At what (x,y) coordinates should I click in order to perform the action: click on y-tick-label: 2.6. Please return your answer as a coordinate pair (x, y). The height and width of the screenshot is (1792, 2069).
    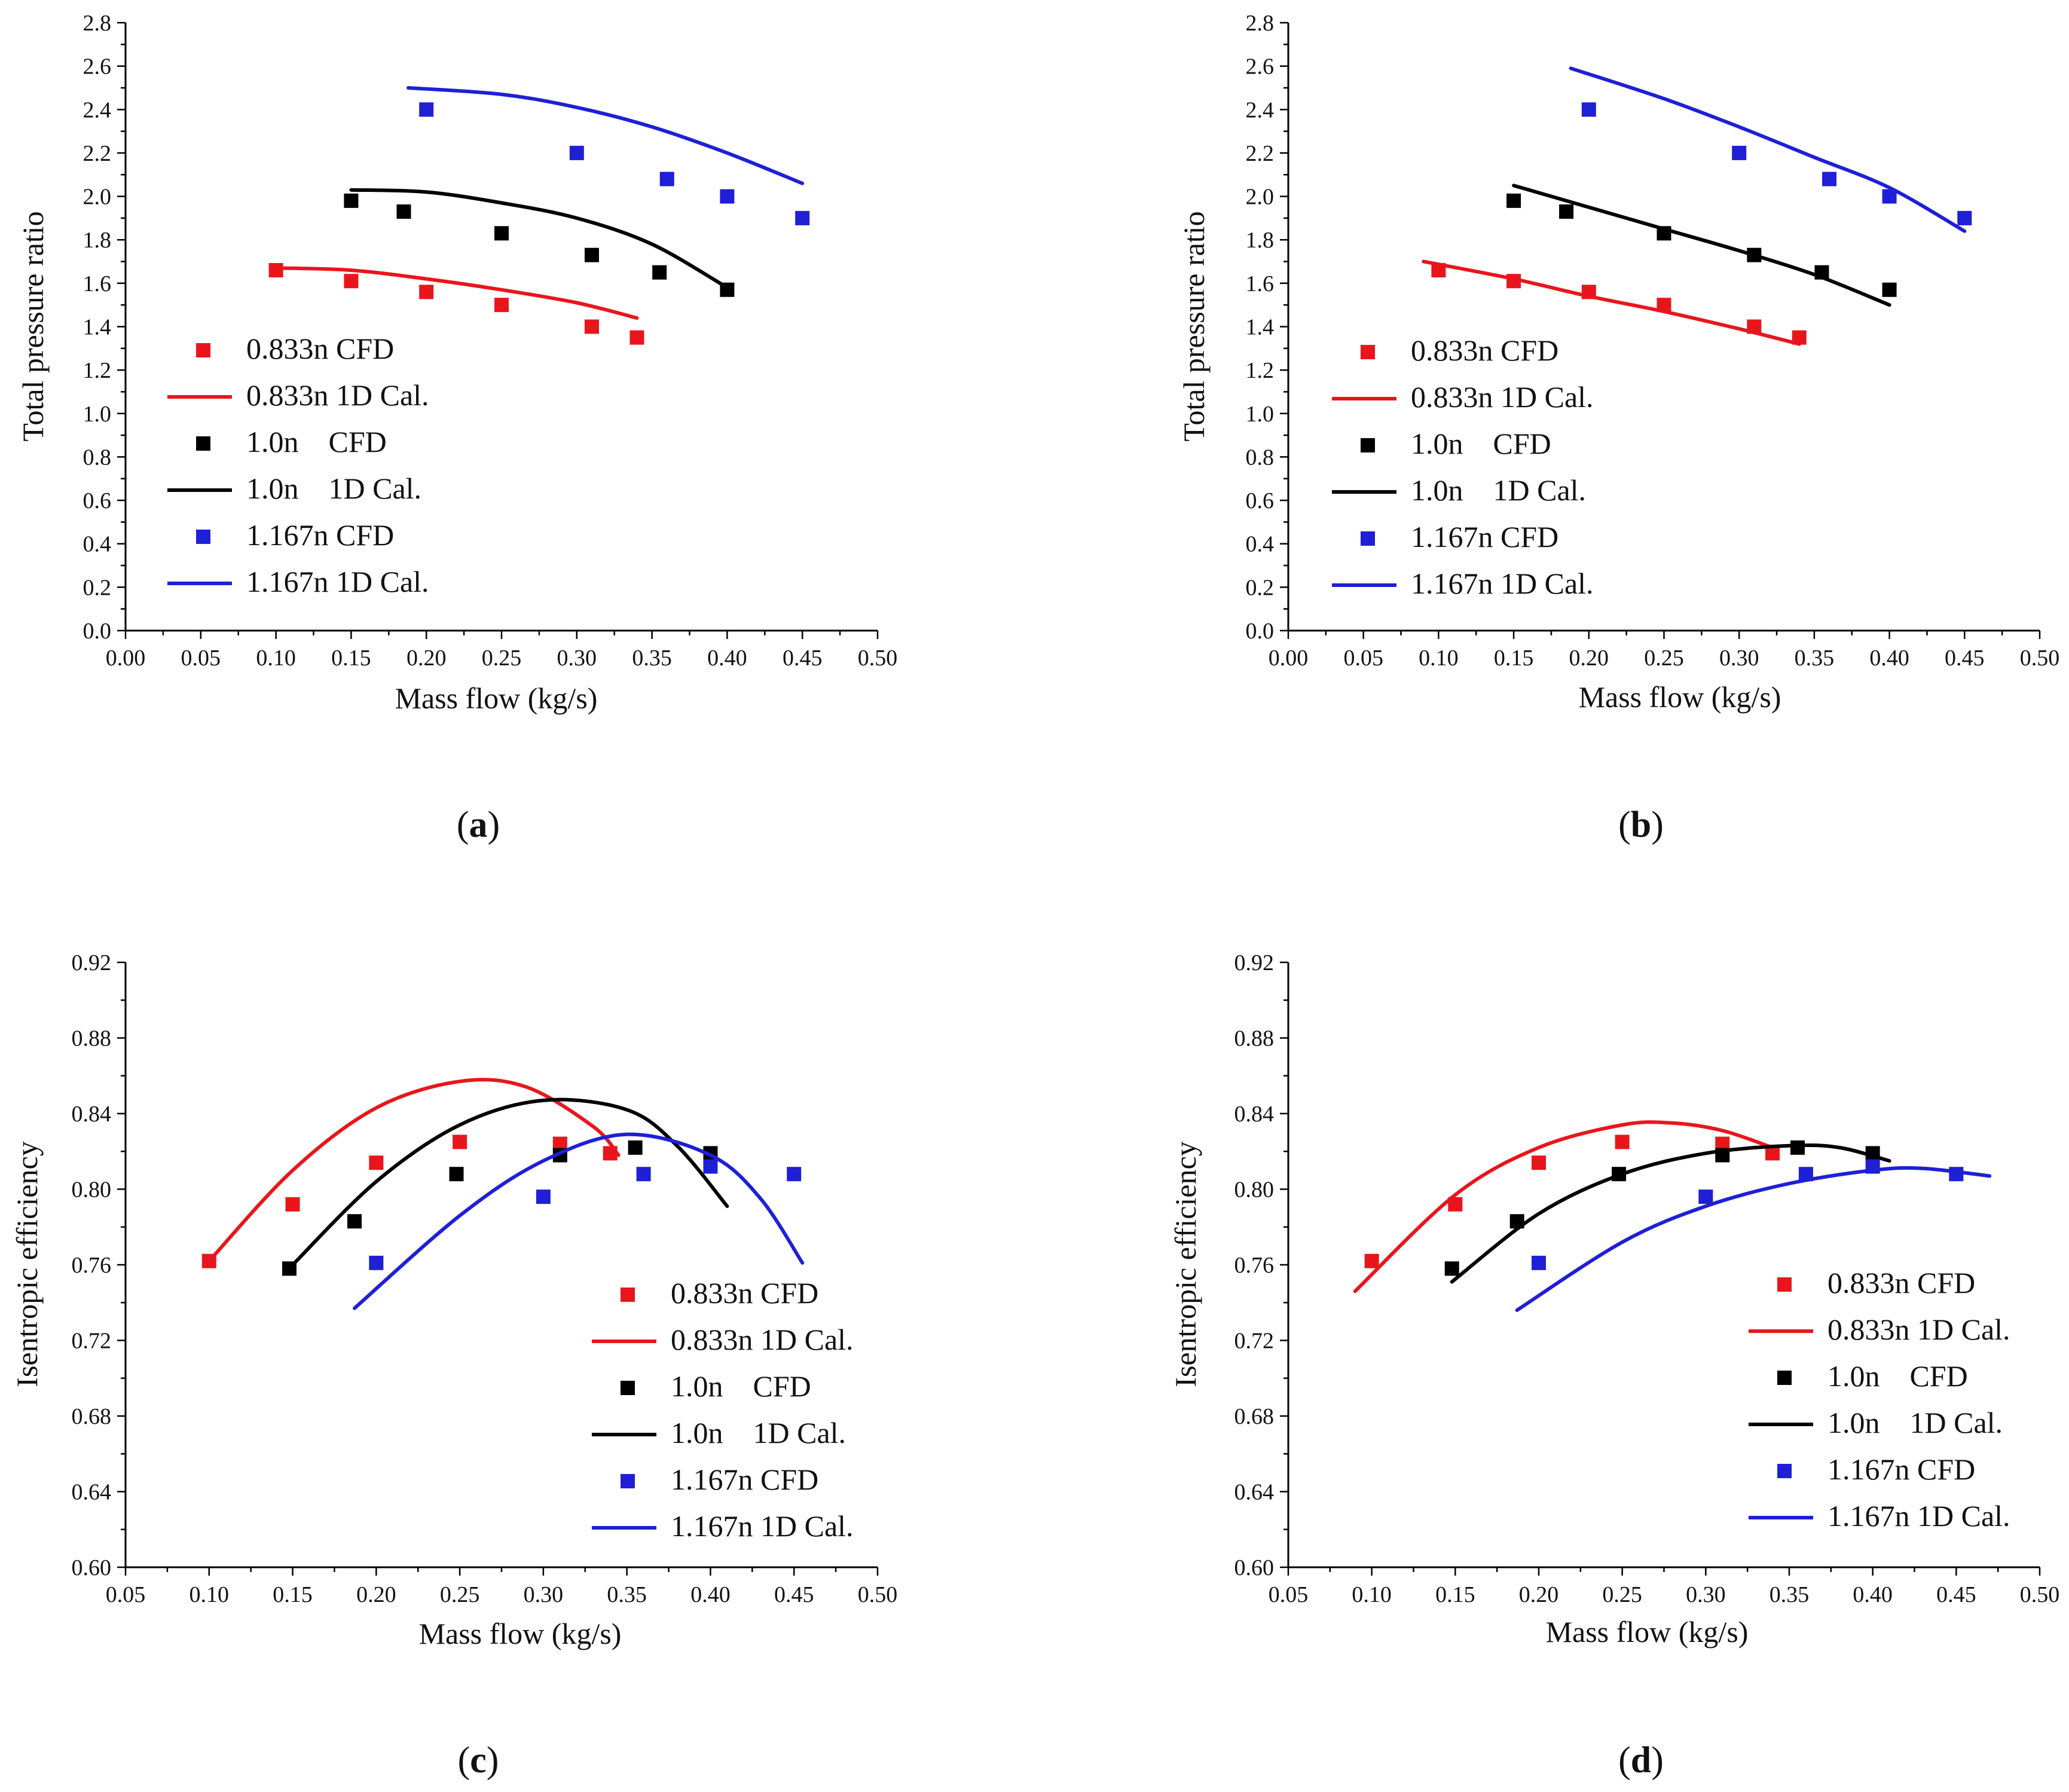
    Looking at the image, I should click on (1260, 66).